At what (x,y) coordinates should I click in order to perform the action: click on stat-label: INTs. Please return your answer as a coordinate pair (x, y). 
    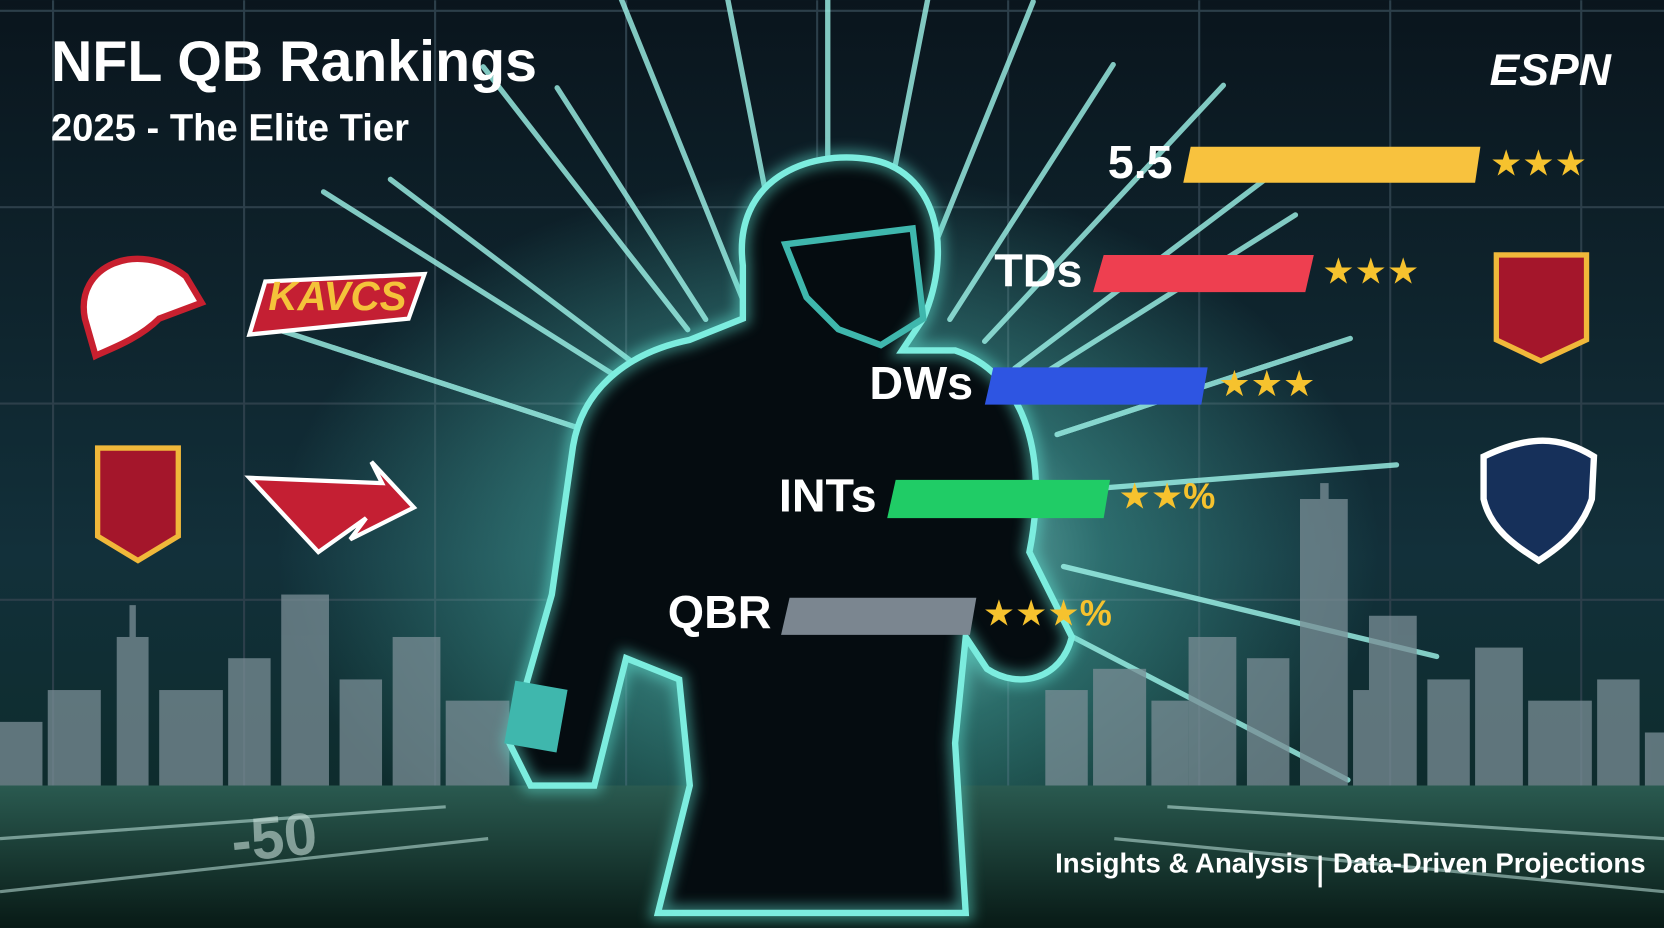
    Looking at the image, I should click on (828, 495).